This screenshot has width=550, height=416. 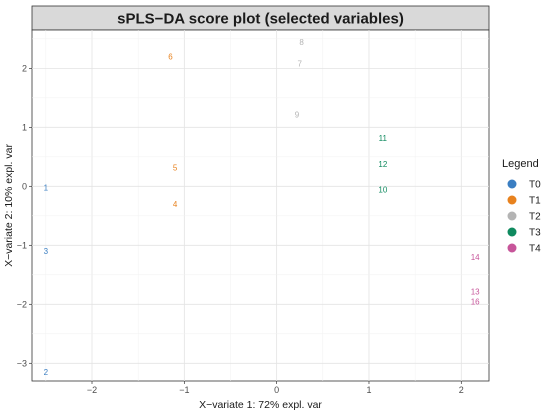 What do you see at coordinates (46, 188) in the screenshot?
I see `point-label-1: 1` at bounding box center [46, 188].